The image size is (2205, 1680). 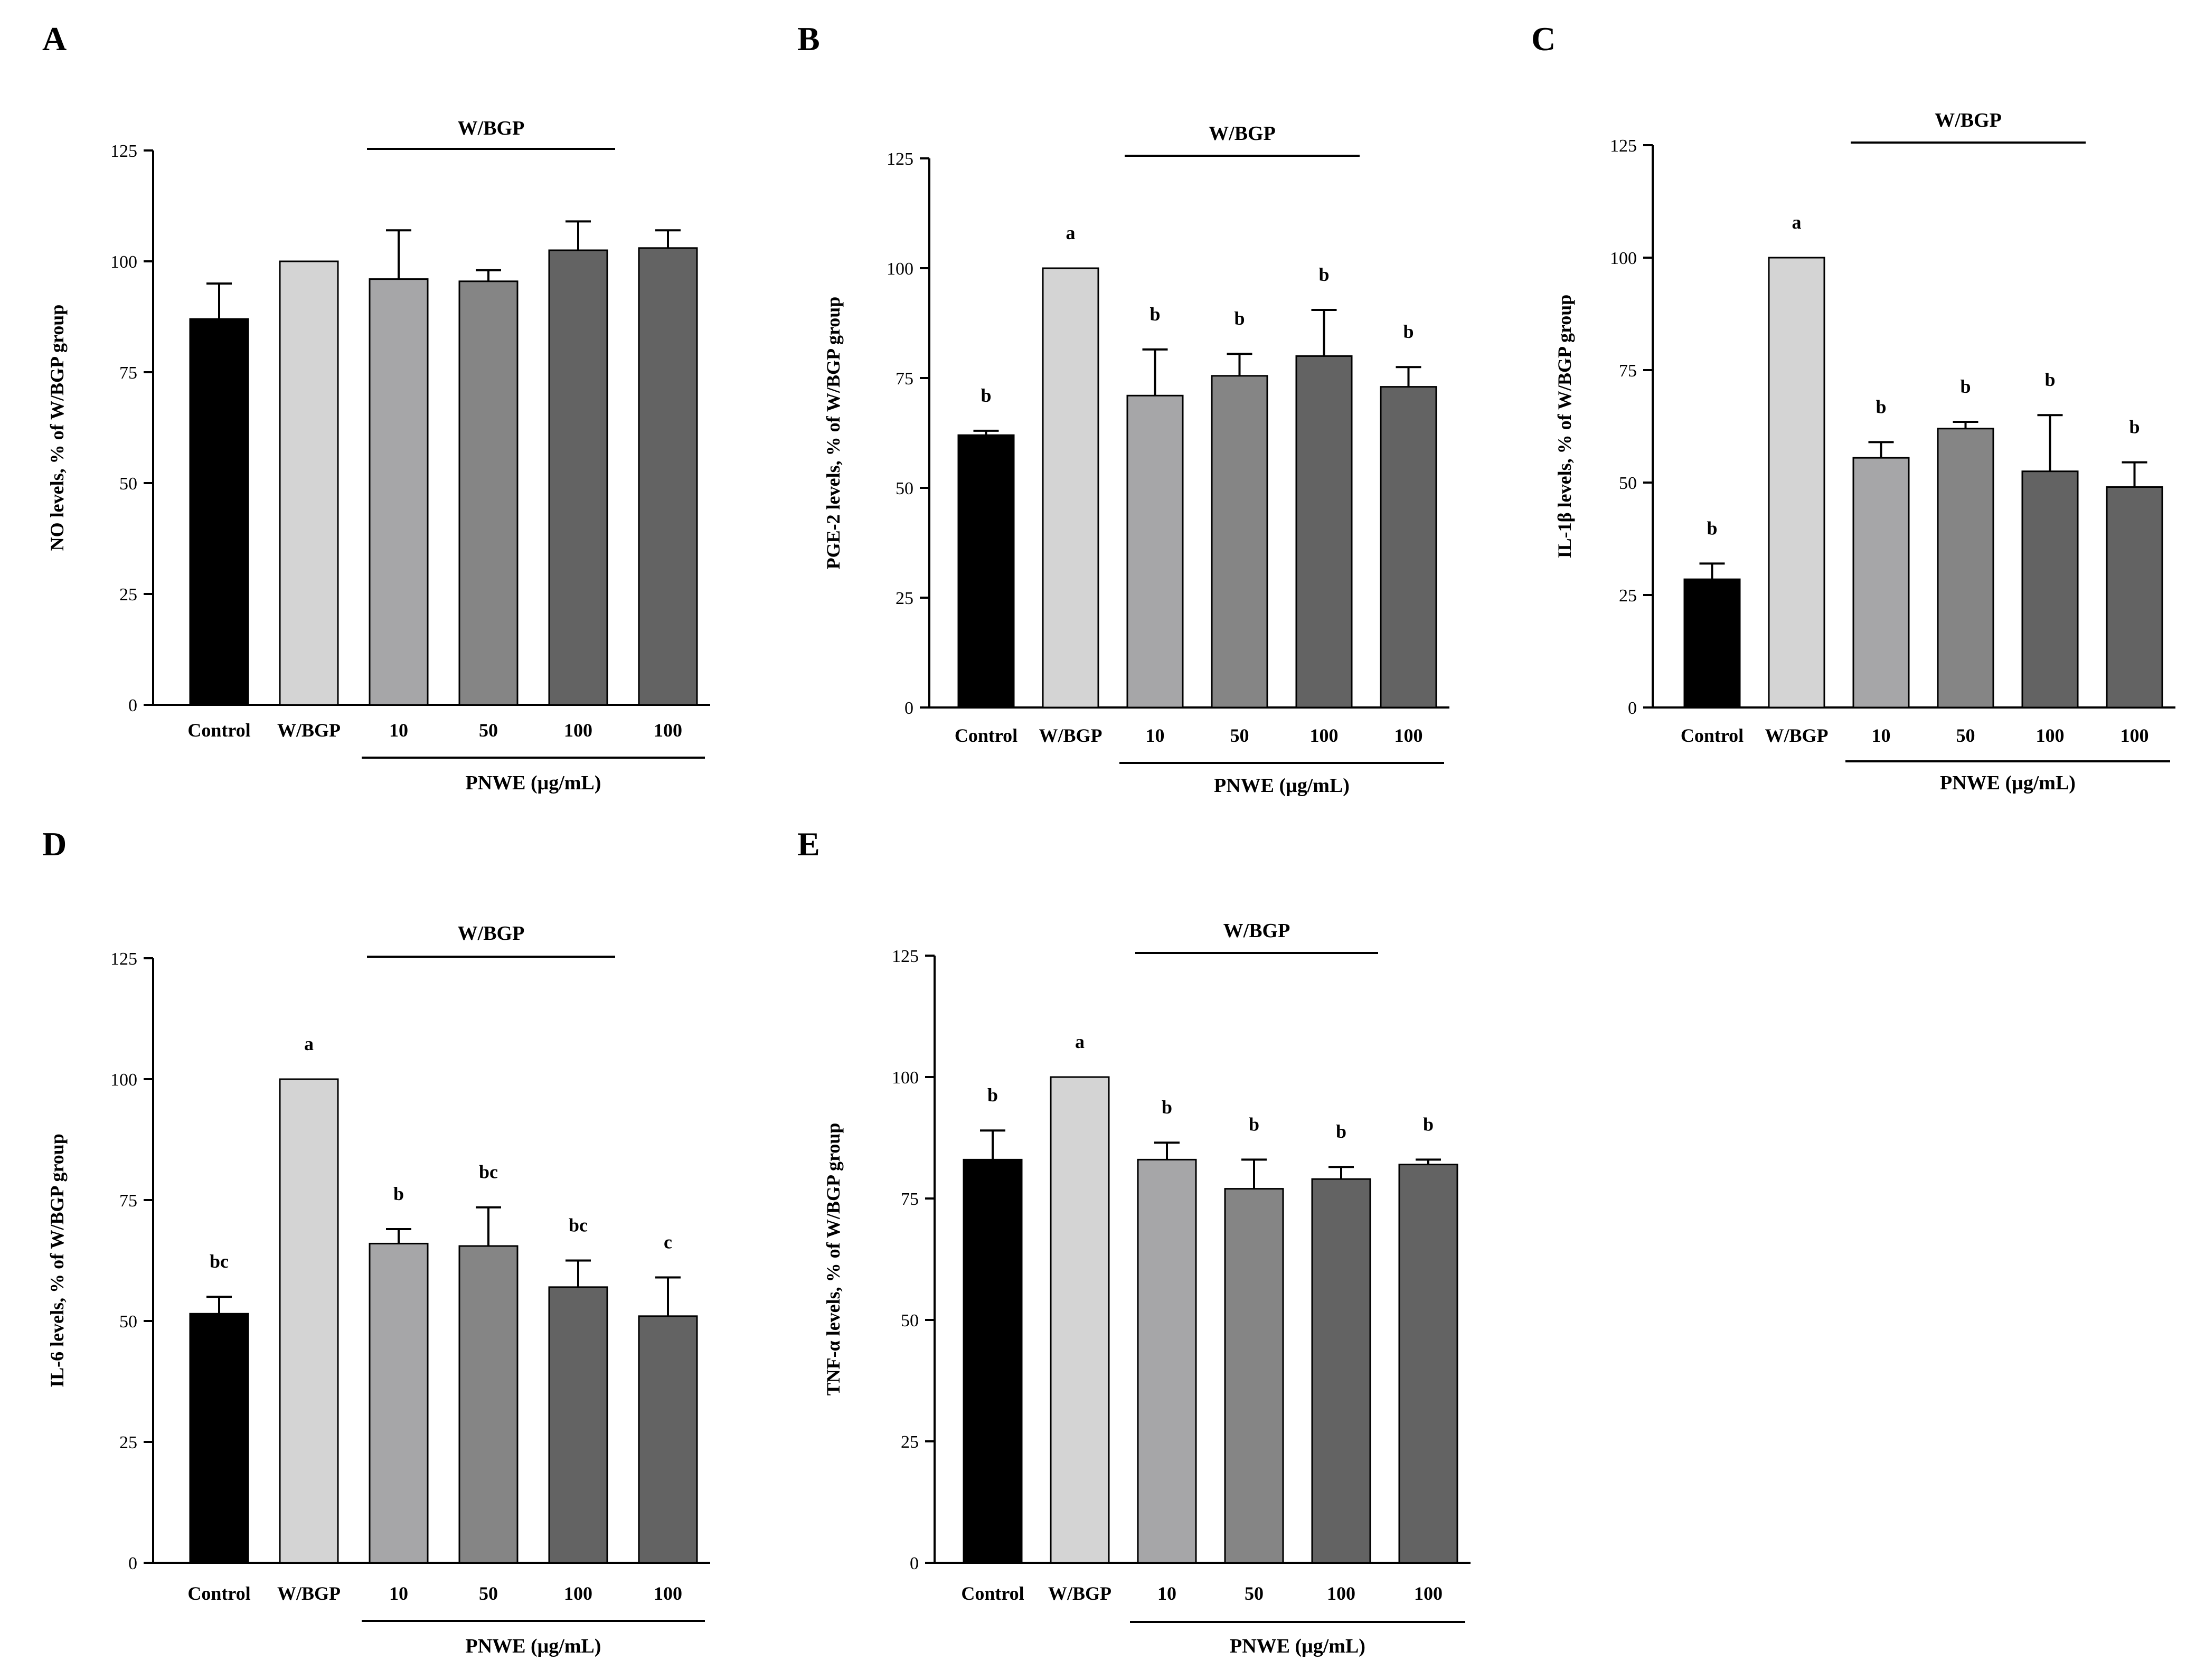 I want to click on y-axis-label: NO levels, % of W/BGP group, so click(x=57, y=428).